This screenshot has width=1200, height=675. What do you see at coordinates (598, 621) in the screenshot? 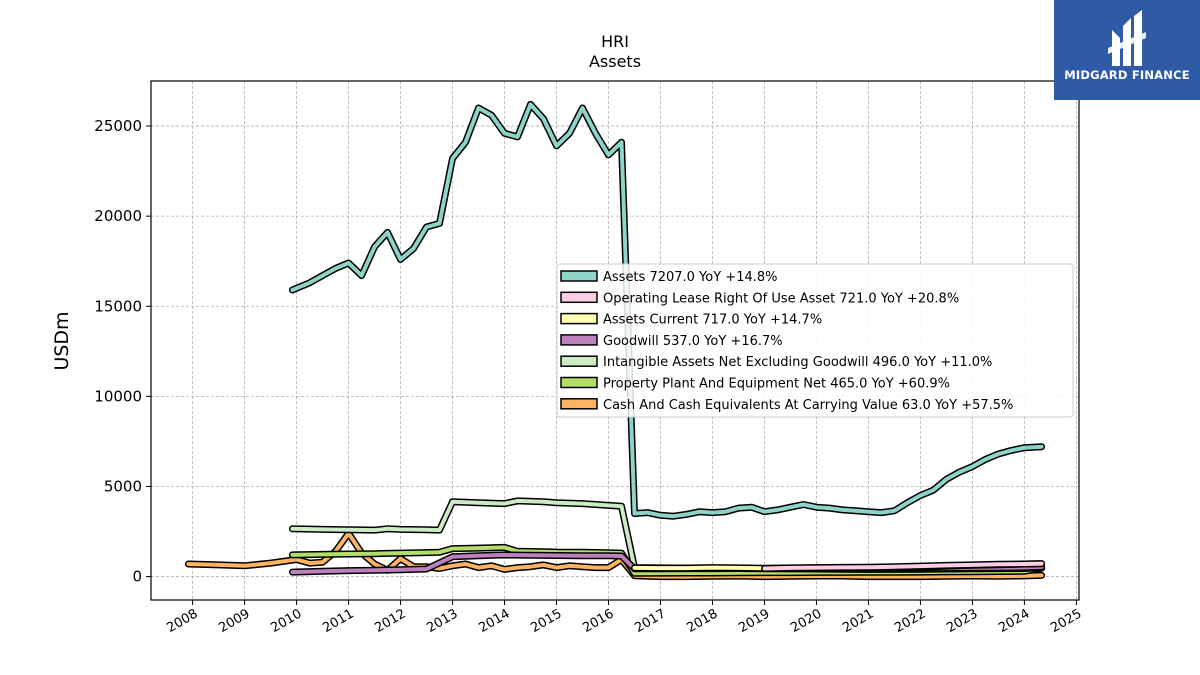
I see `x-tick-label: 2016` at bounding box center [598, 621].